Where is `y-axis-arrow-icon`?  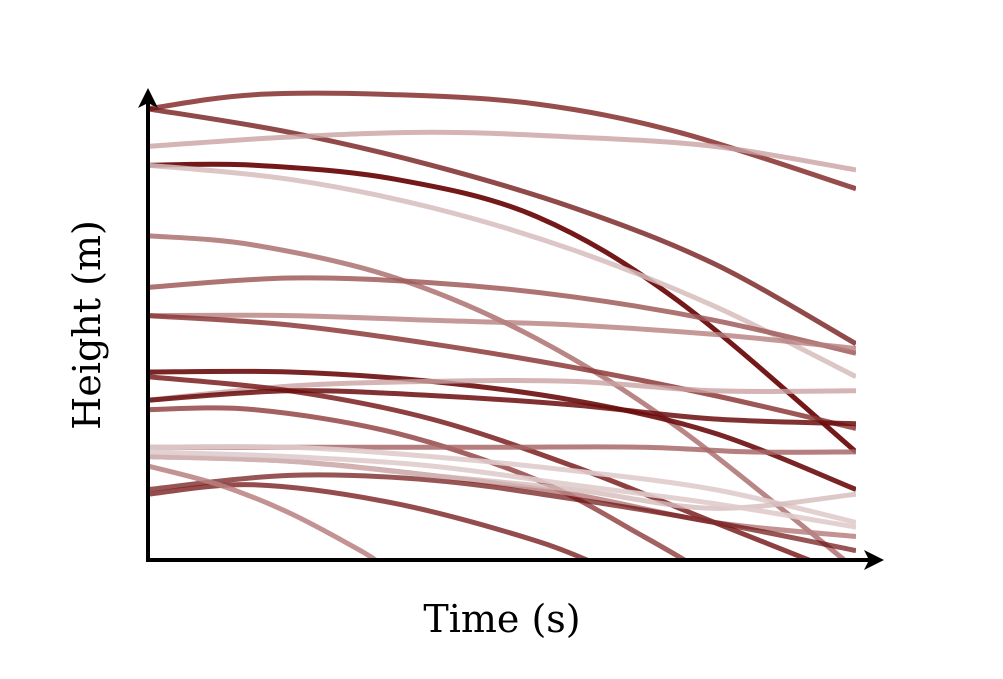
y-axis-arrow-icon is located at coordinates (148, 98).